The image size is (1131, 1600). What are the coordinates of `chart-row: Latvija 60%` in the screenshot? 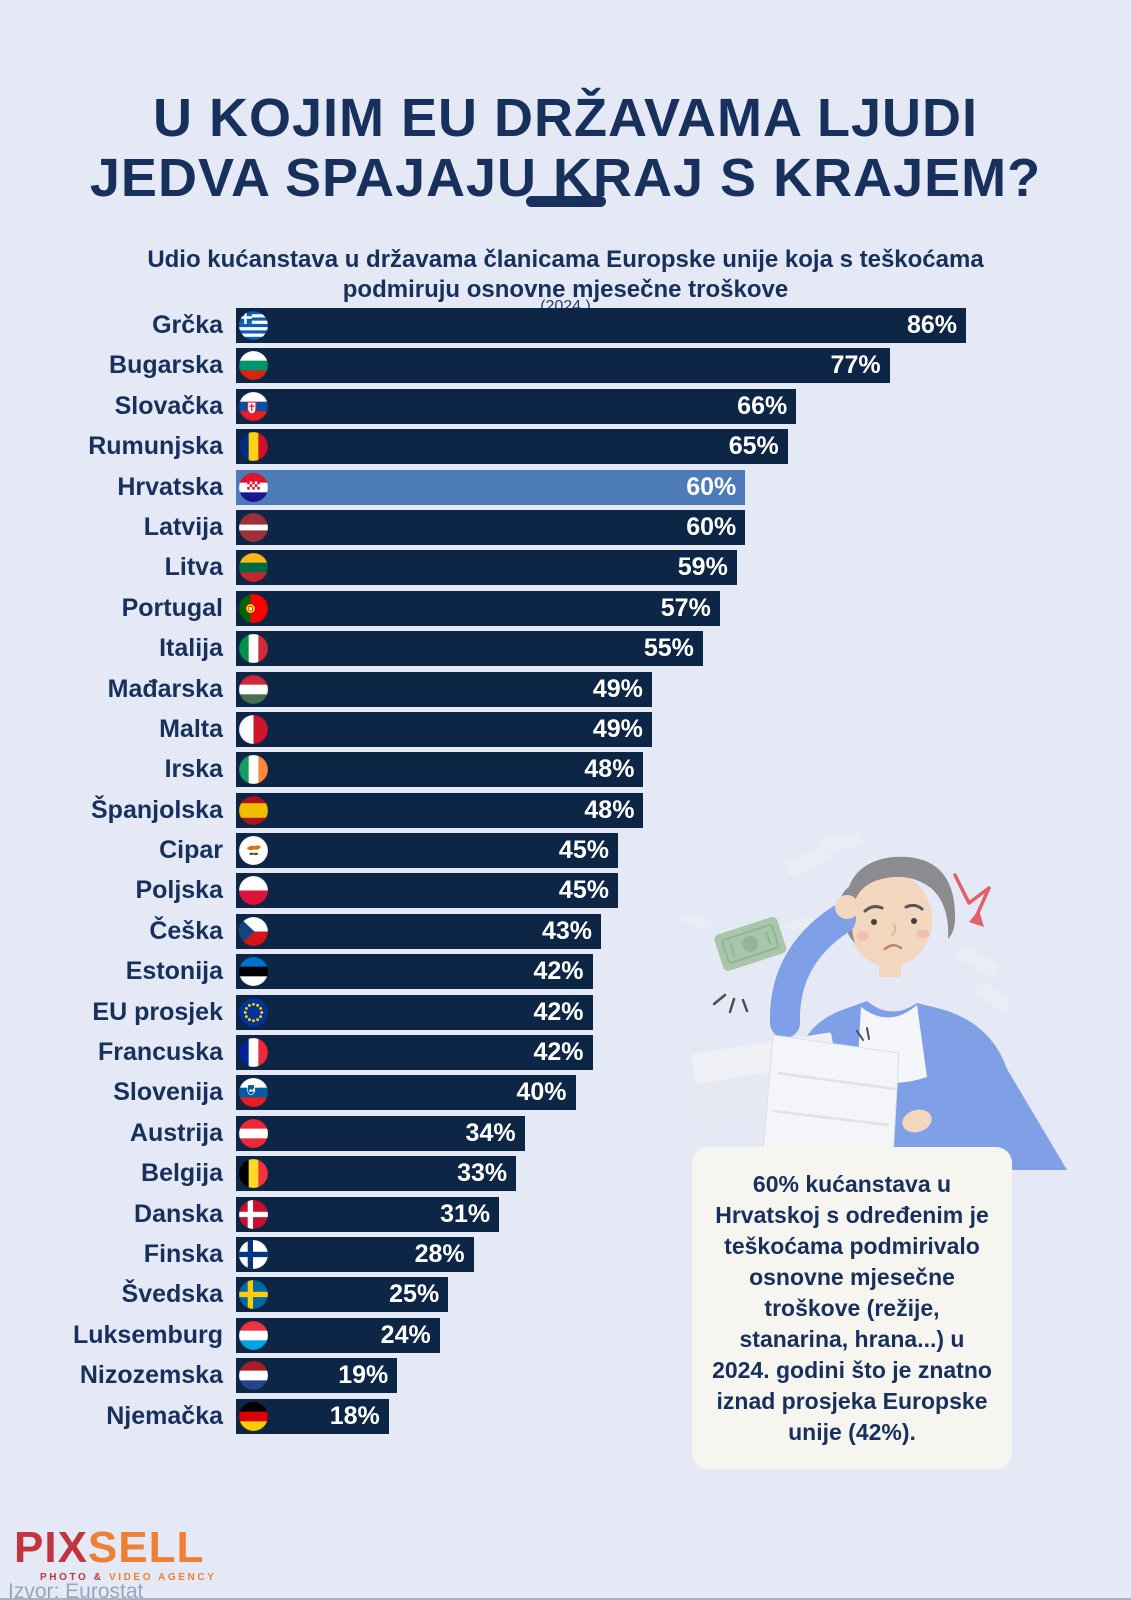 It's located at (565, 527).